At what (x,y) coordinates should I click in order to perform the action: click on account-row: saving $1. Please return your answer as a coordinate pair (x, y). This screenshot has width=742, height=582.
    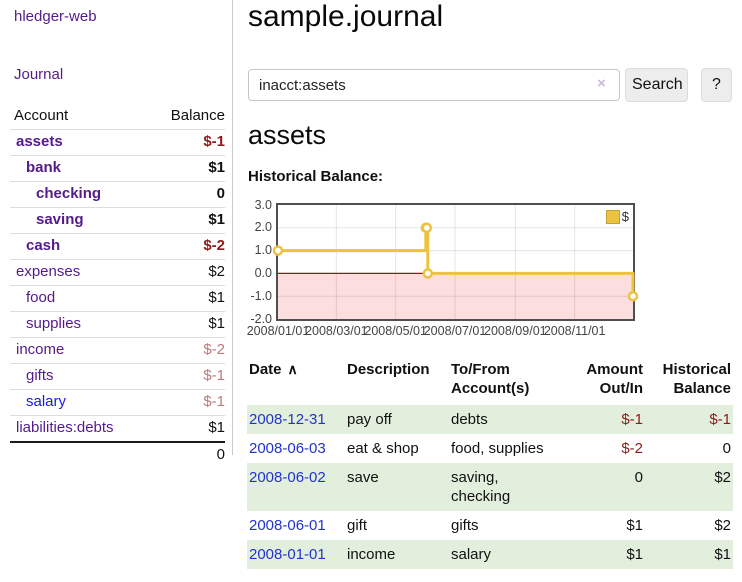
    Looking at the image, I should click on (117, 220).